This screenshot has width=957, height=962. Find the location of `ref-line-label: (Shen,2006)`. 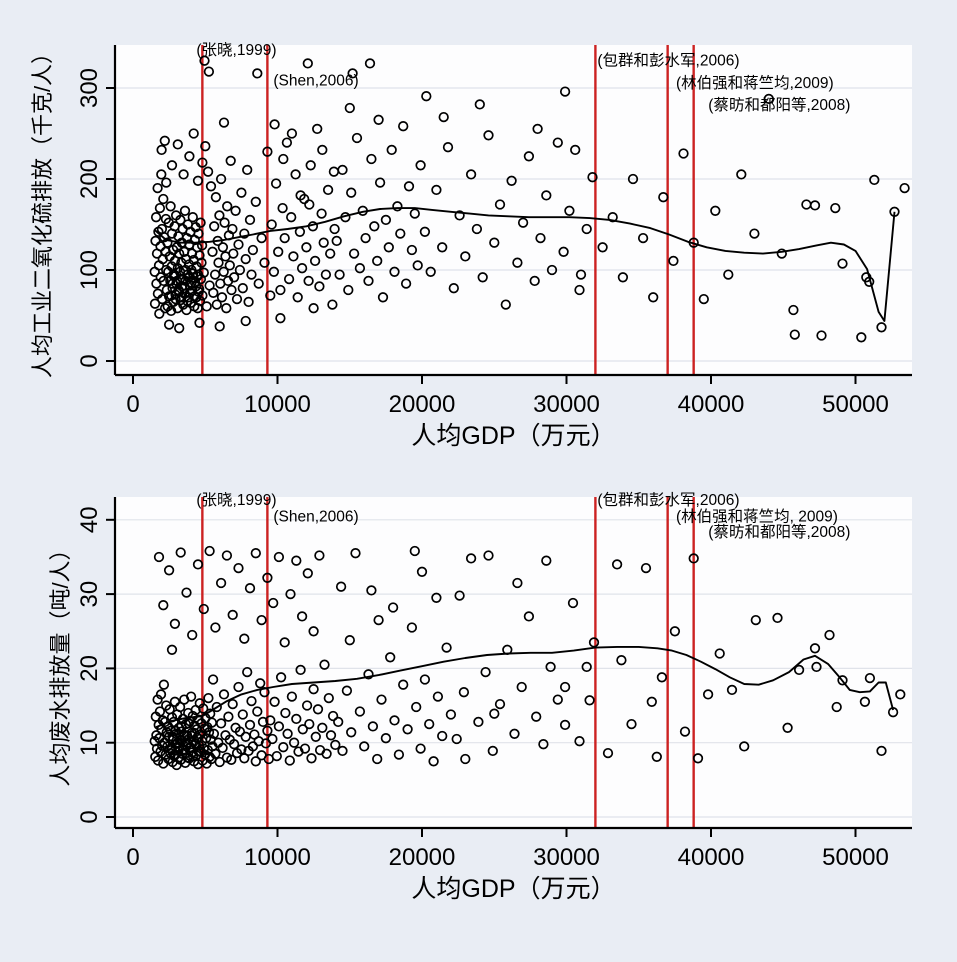

ref-line-label: (Shen,2006) is located at coordinates (315, 80).